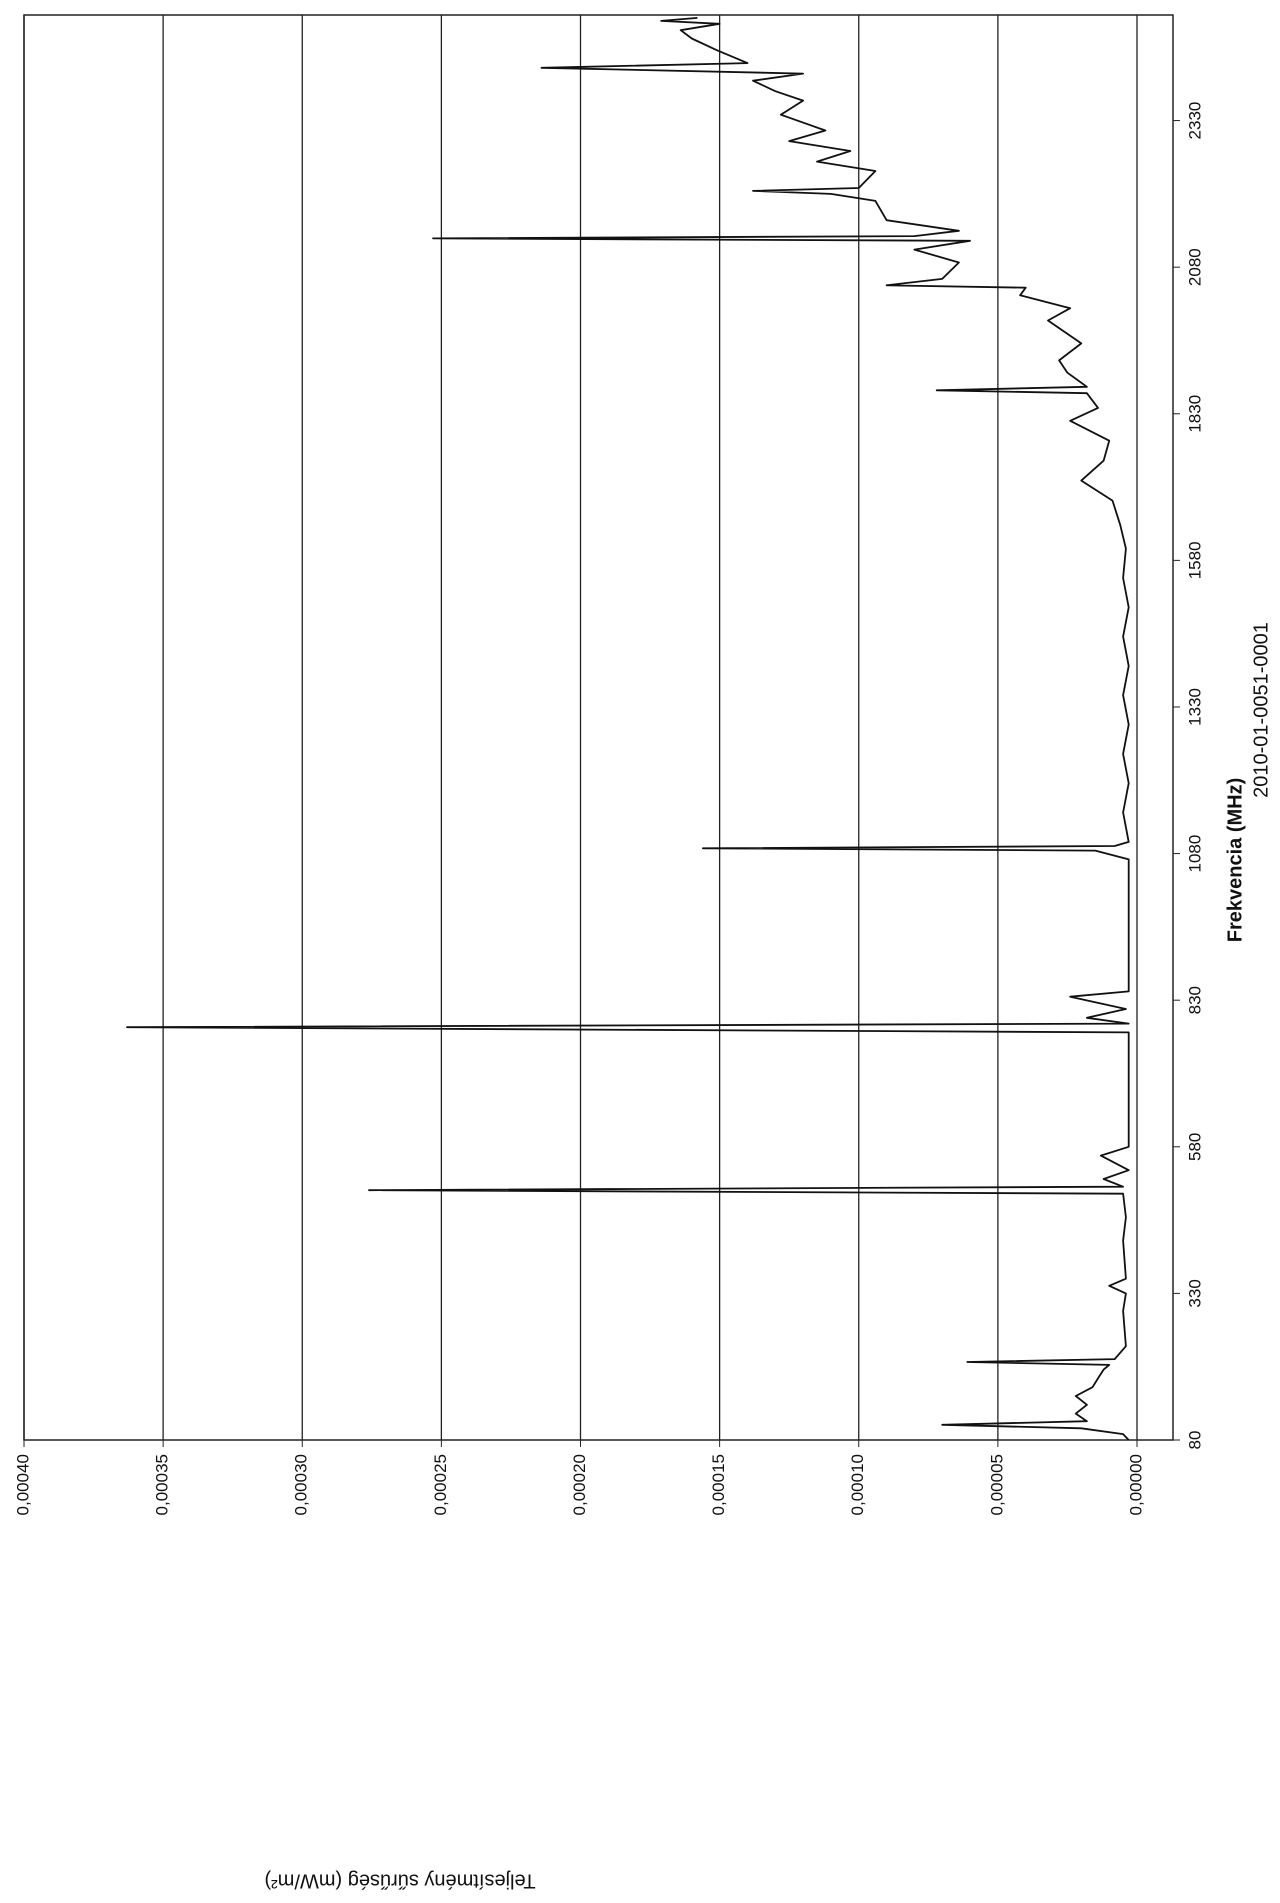 The height and width of the screenshot is (1903, 1280). What do you see at coordinates (1194, 1440) in the screenshot?
I see `x-tick-label: 80` at bounding box center [1194, 1440].